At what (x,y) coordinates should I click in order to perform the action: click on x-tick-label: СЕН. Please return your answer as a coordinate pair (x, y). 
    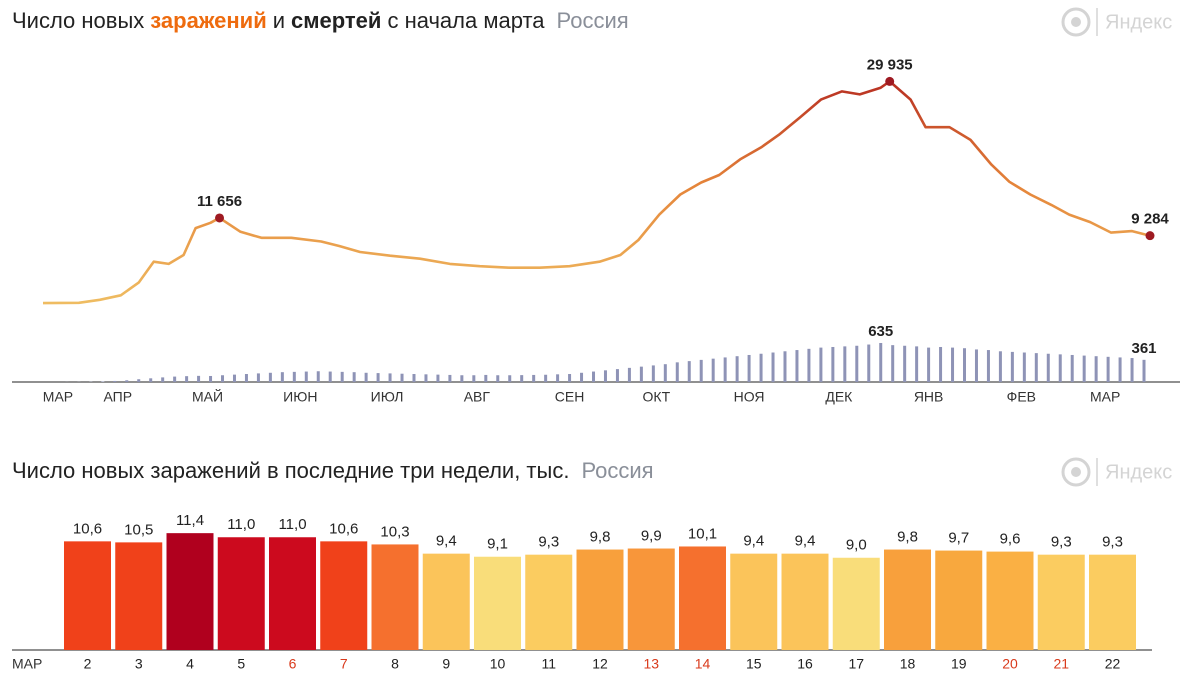
    Looking at the image, I should click on (570, 397).